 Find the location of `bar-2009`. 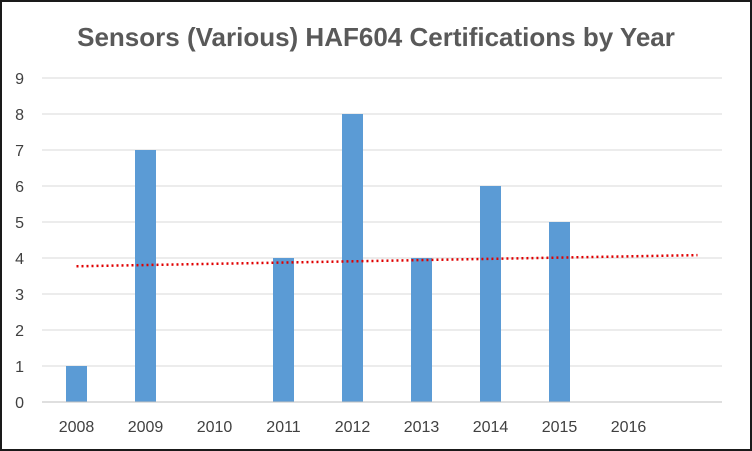

bar-2009 is located at coordinates (145, 276).